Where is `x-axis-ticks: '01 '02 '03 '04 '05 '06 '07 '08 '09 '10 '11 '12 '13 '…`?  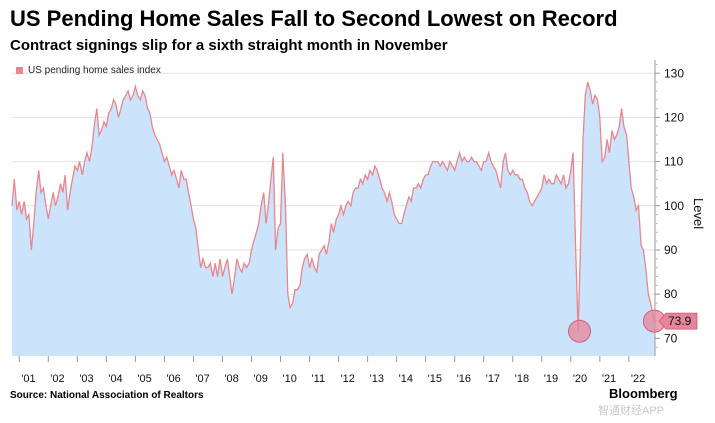 x-axis-ticks: '01 '02 '03 '04 '05 '06 '07 '08 '09 '10 '11 '12 '13 '… is located at coordinates (331, 370).